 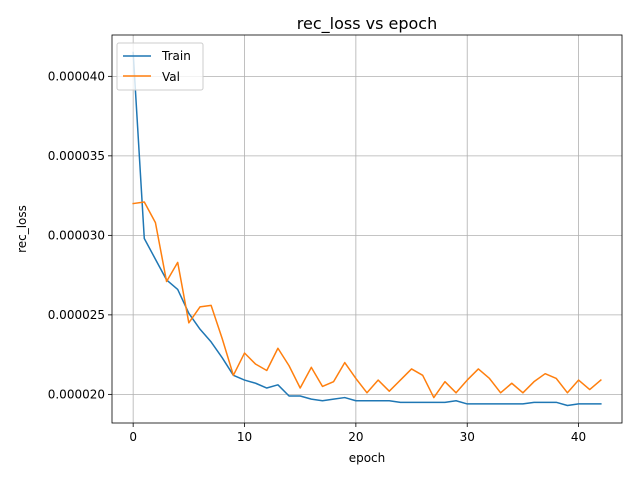 I want to click on y-axis-label: rec_loss, so click(x=22, y=229).